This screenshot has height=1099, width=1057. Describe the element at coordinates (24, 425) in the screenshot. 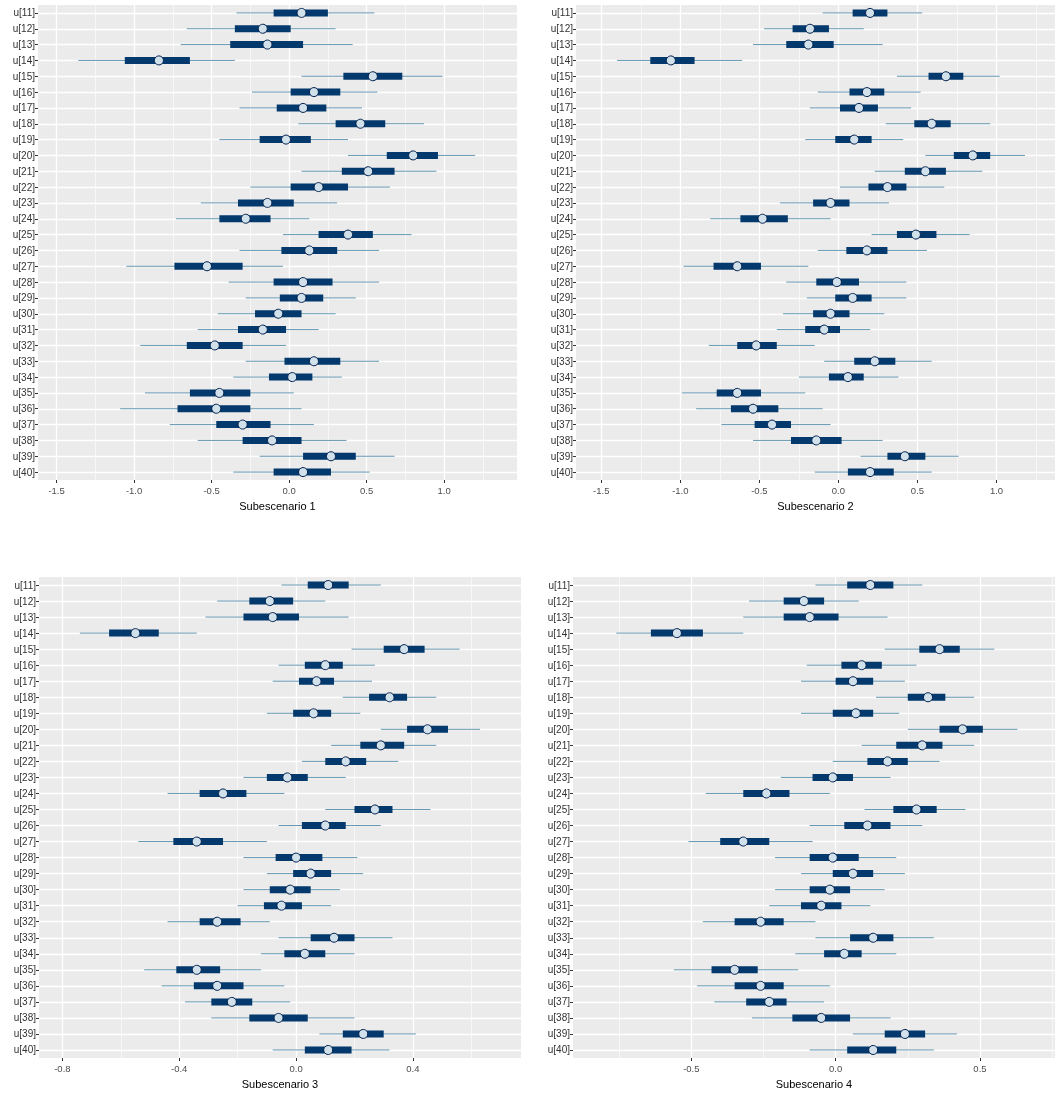

I see `y-tick-label: u[37]` at that location.